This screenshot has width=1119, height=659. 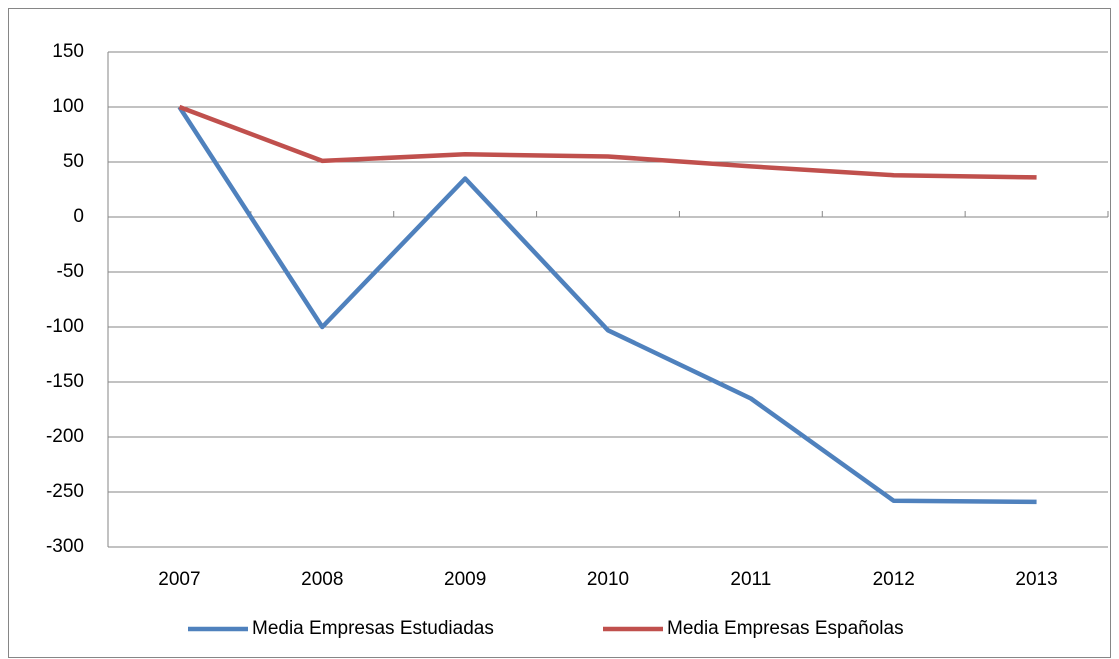 I want to click on x-tick-label: 2009, so click(x=465, y=579).